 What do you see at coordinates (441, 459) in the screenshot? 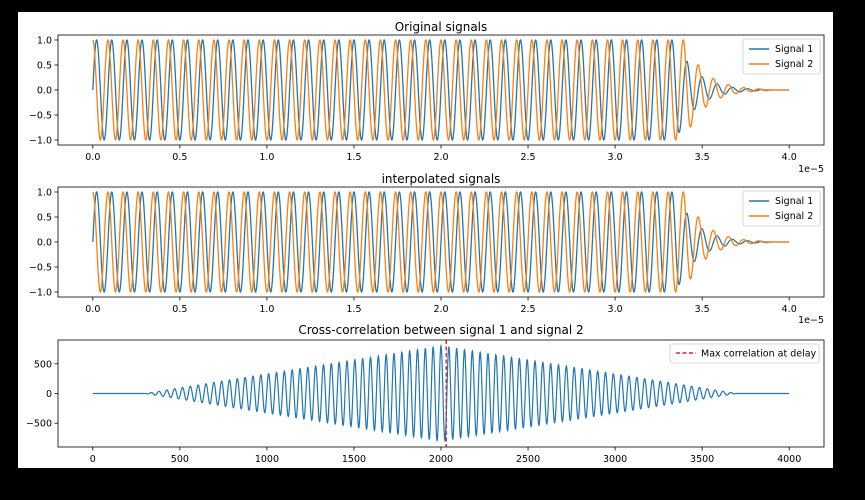
I see `x-tick-label: 2000` at bounding box center [441, 459].